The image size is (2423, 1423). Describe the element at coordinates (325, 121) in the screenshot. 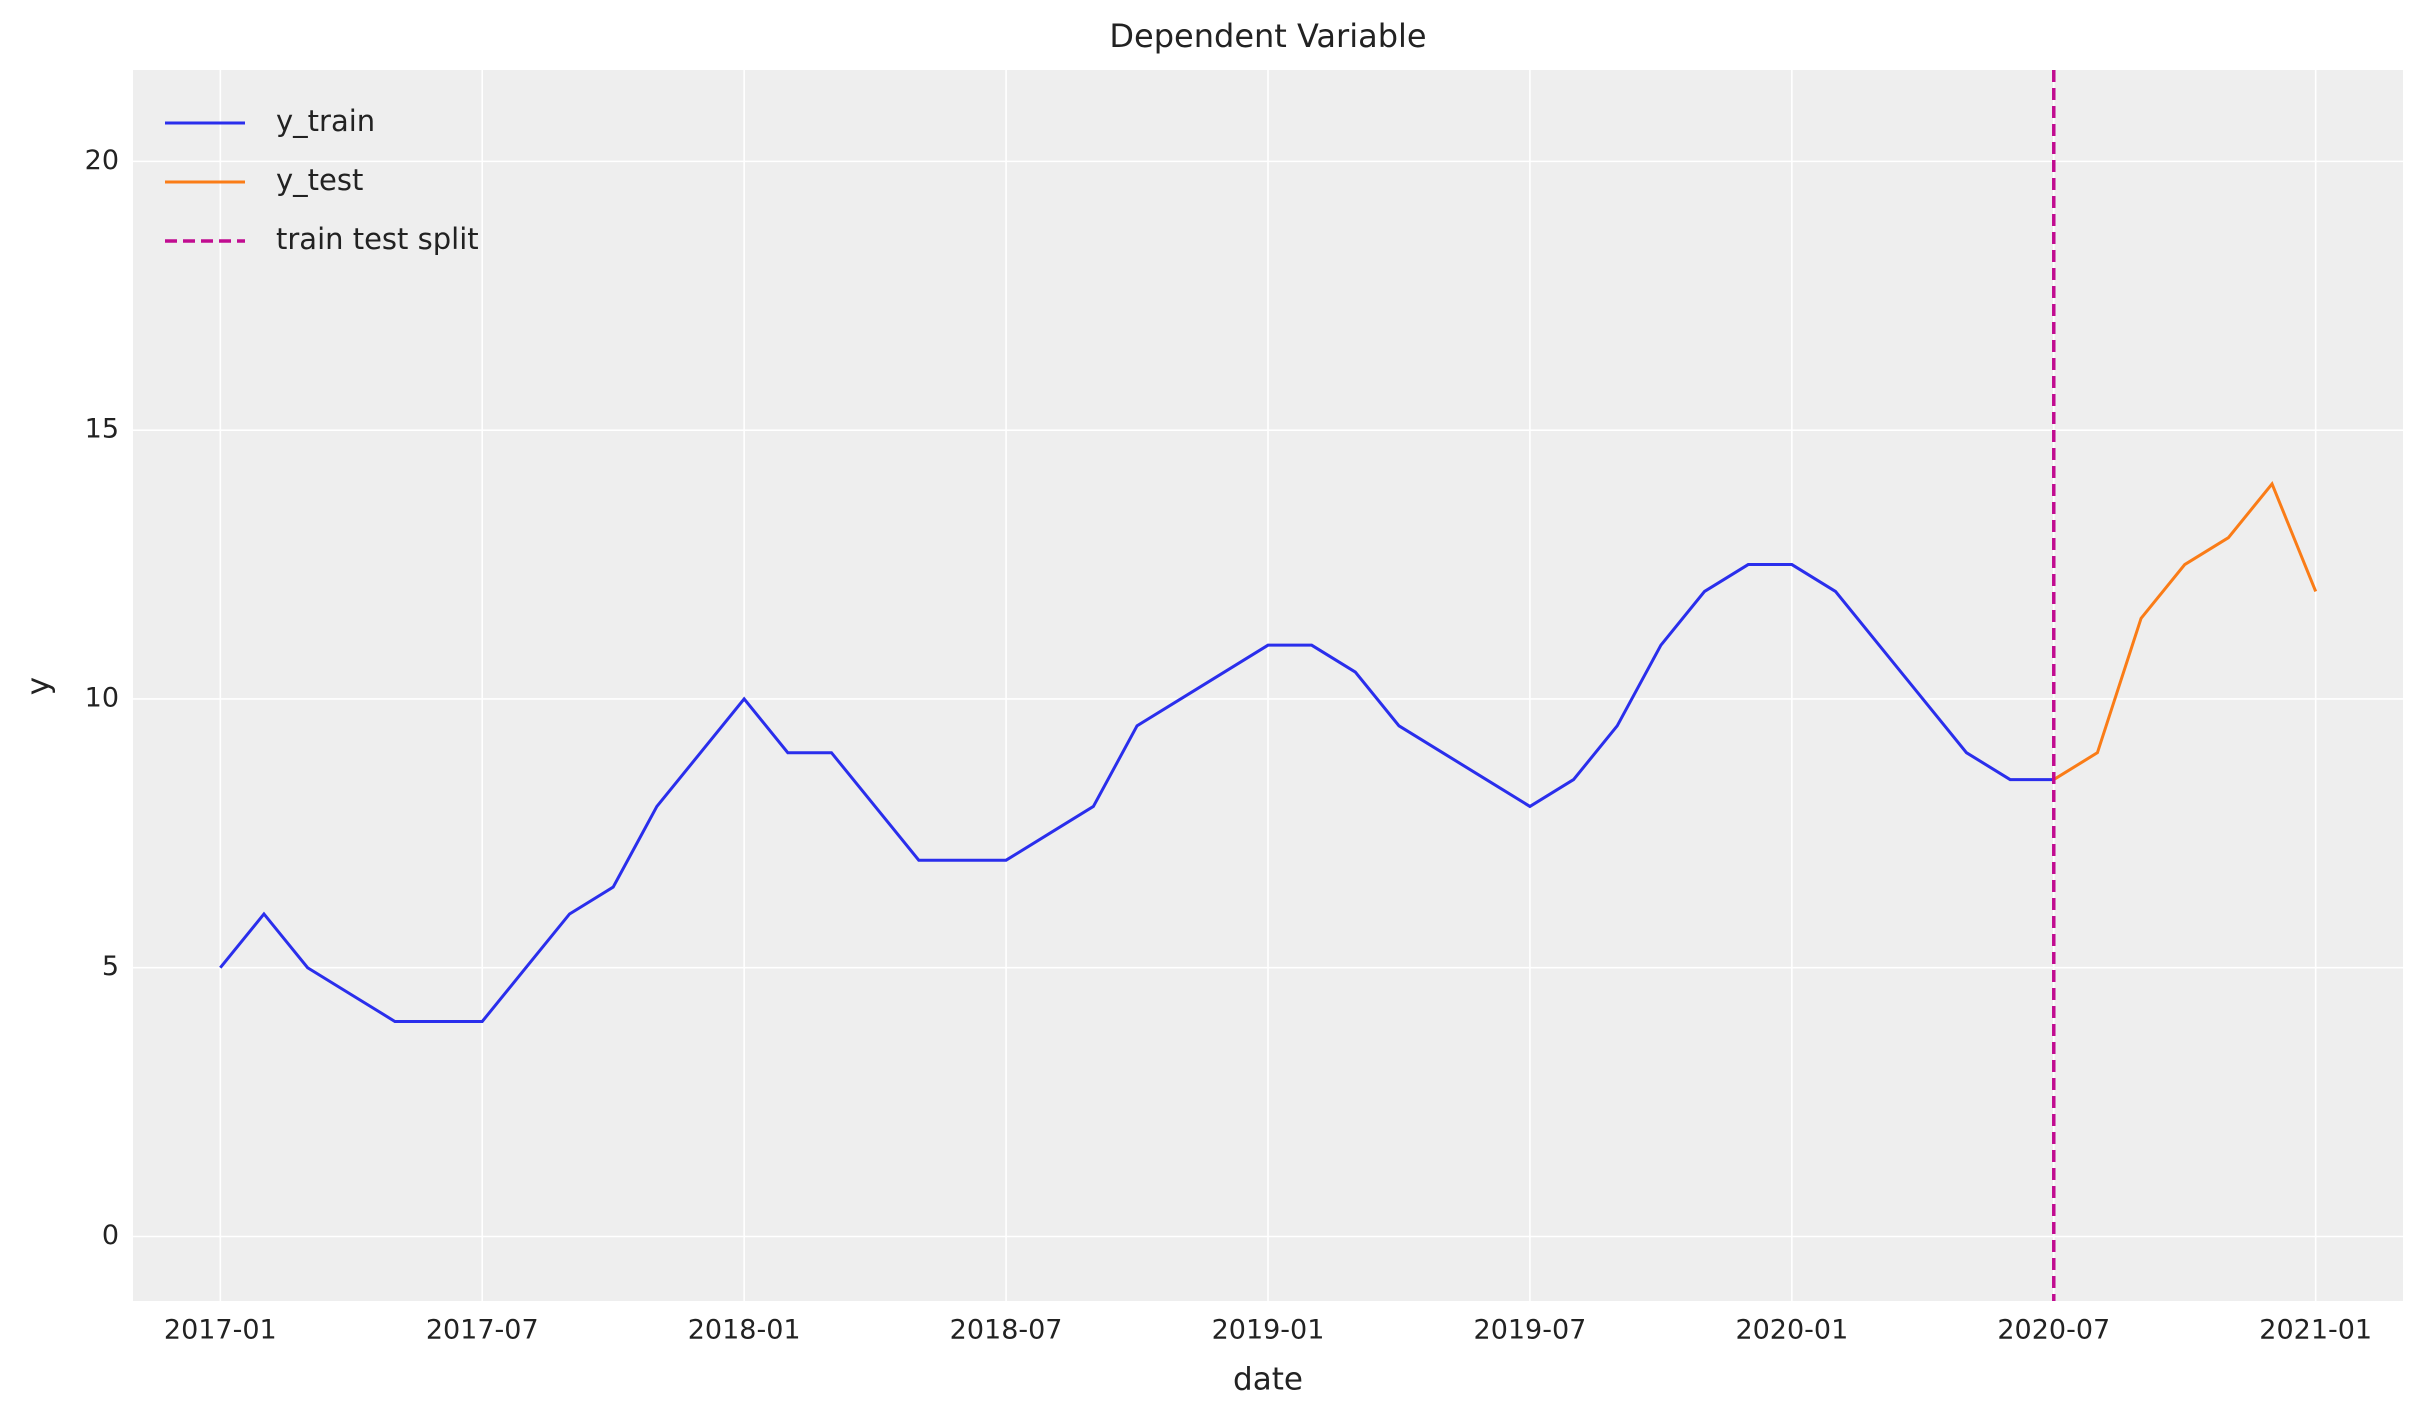

I see `legend-text: y_train` at that location.